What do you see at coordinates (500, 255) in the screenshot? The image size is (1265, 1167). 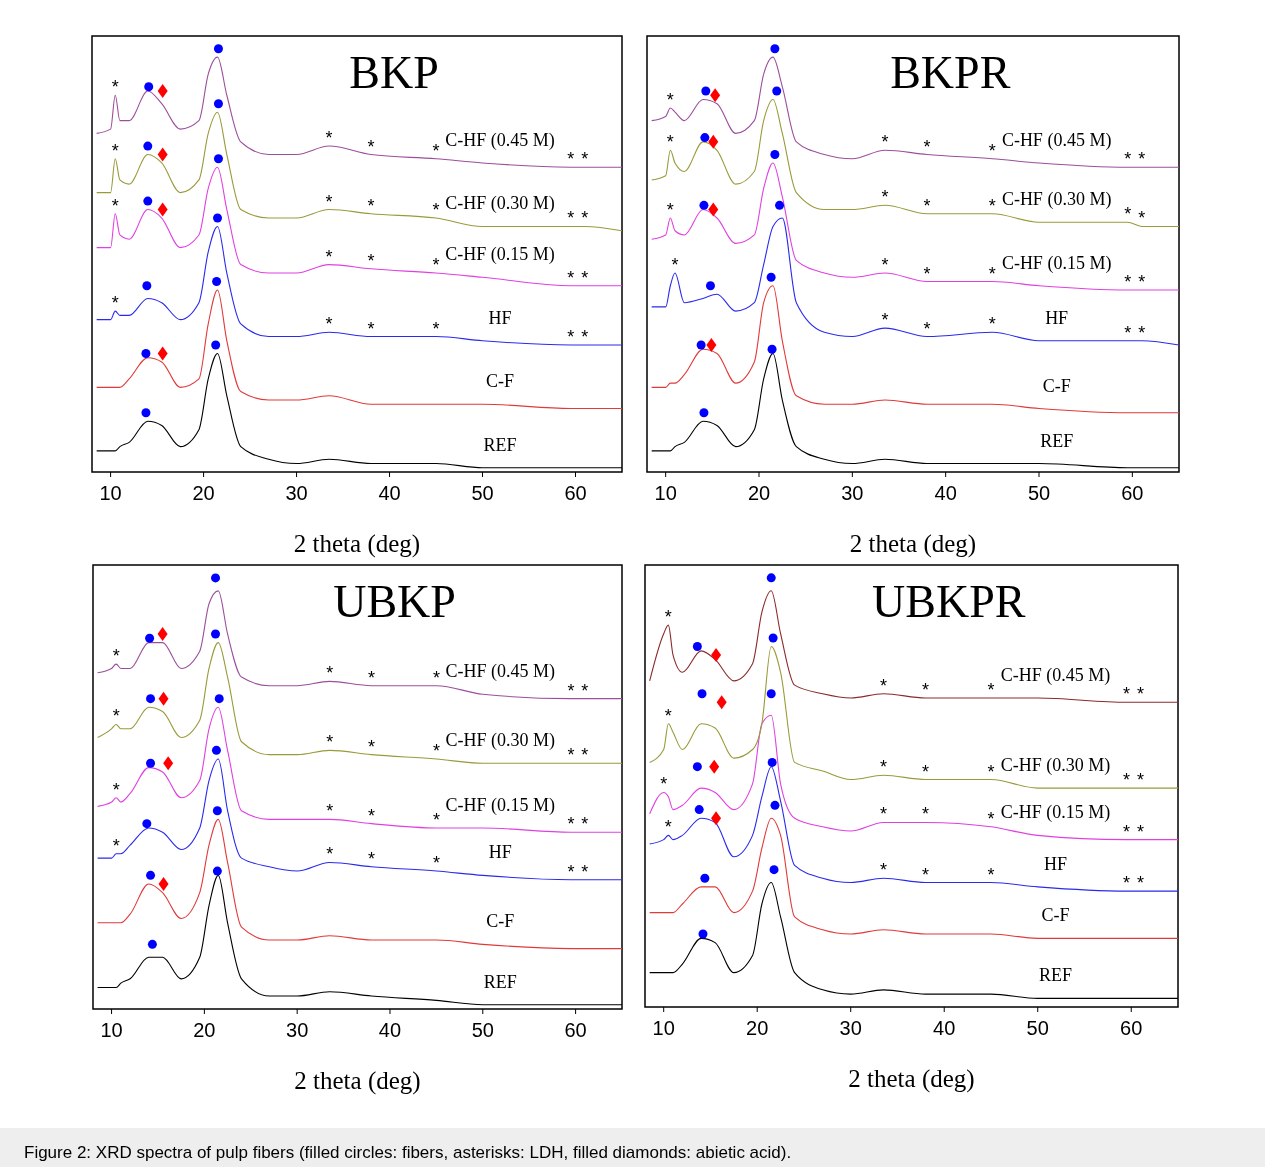 I see `series-label: C-HF (0.15 M)` at bounding box center [500, 255].